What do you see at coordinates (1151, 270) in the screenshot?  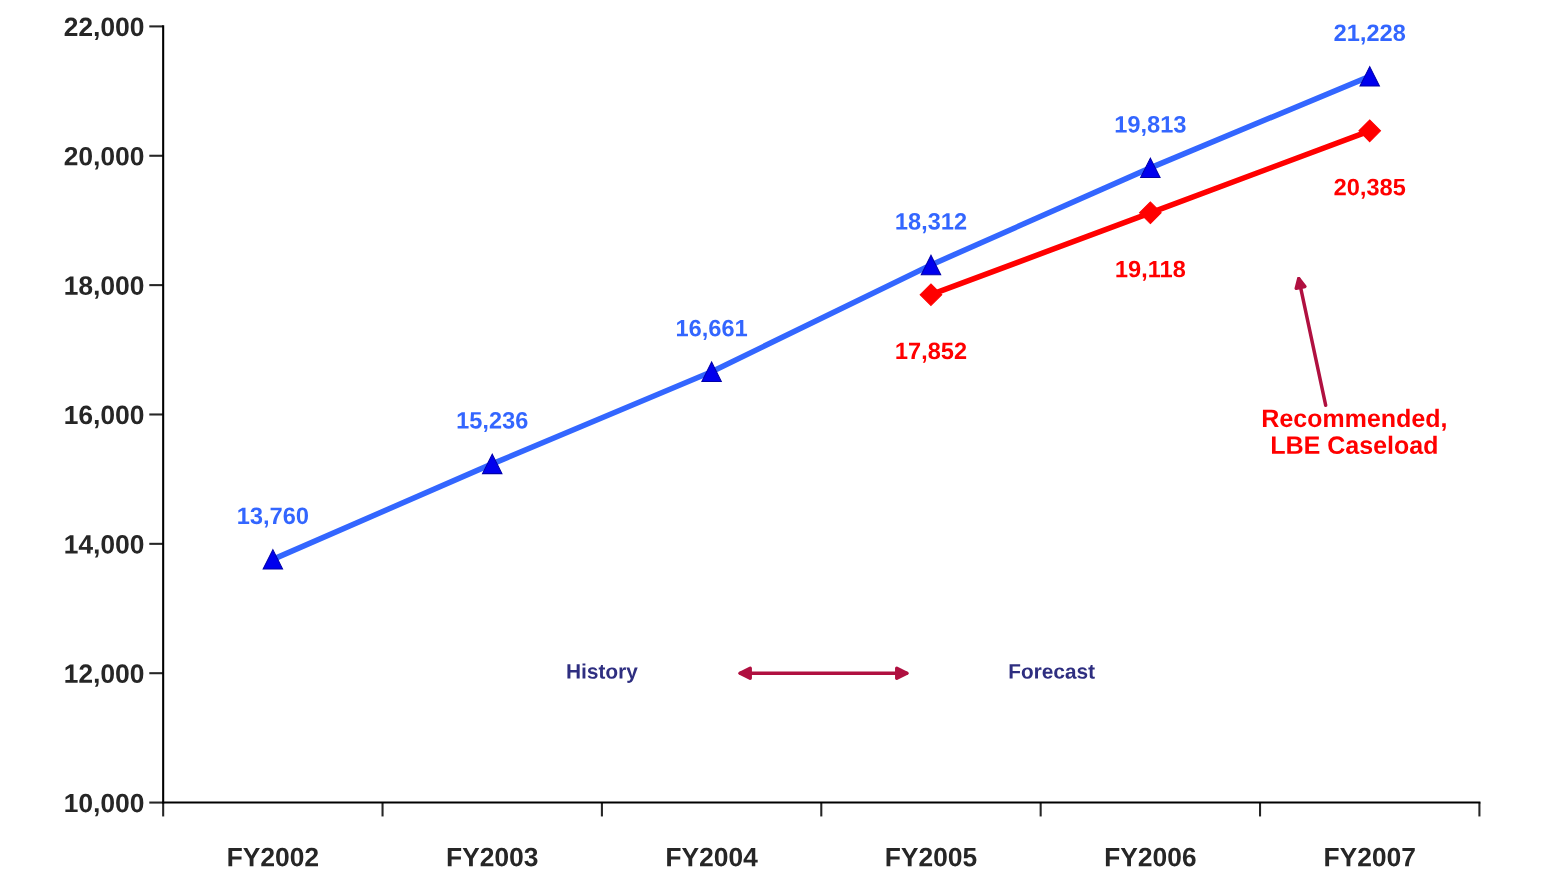 I see `data-label: 19,118` at bounding box center [1151, 270].